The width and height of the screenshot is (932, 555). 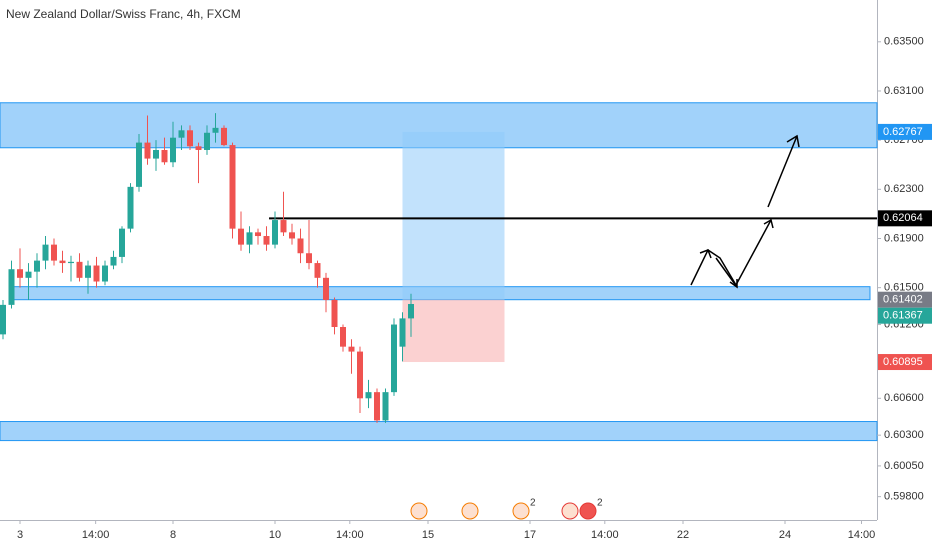 I want to click on price-label: 0.61367, so click(x=903, y=316).